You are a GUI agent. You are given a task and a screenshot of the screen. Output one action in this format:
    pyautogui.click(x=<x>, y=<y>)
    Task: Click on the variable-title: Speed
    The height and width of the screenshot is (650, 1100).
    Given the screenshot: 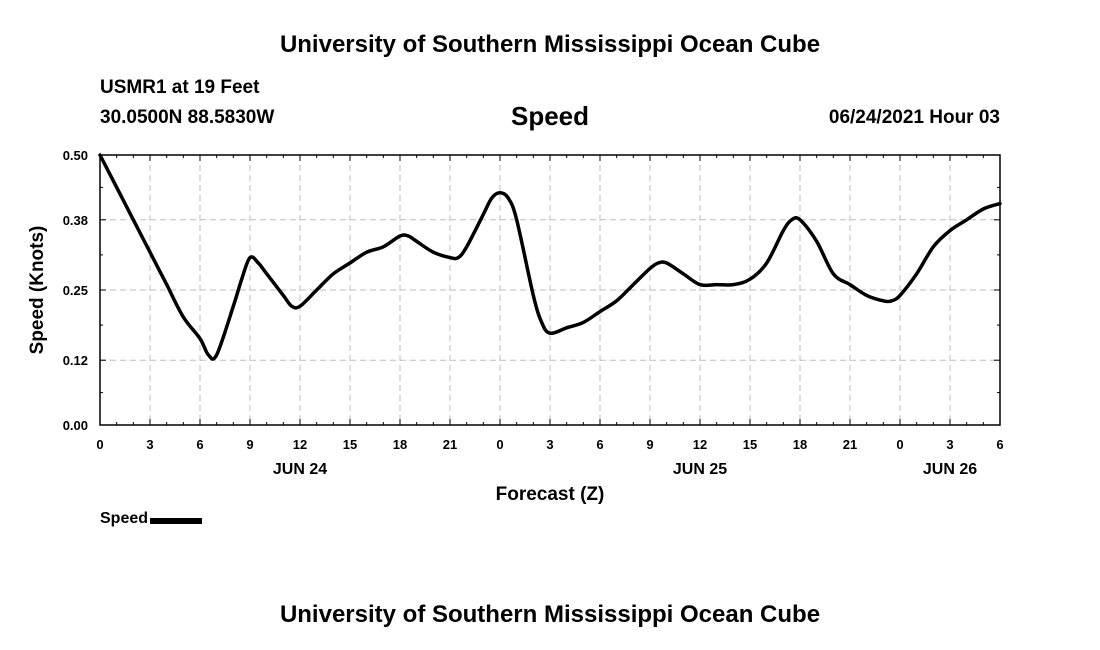 What is the action you would take?
    pyautogui.click(x=550, y=116)
    